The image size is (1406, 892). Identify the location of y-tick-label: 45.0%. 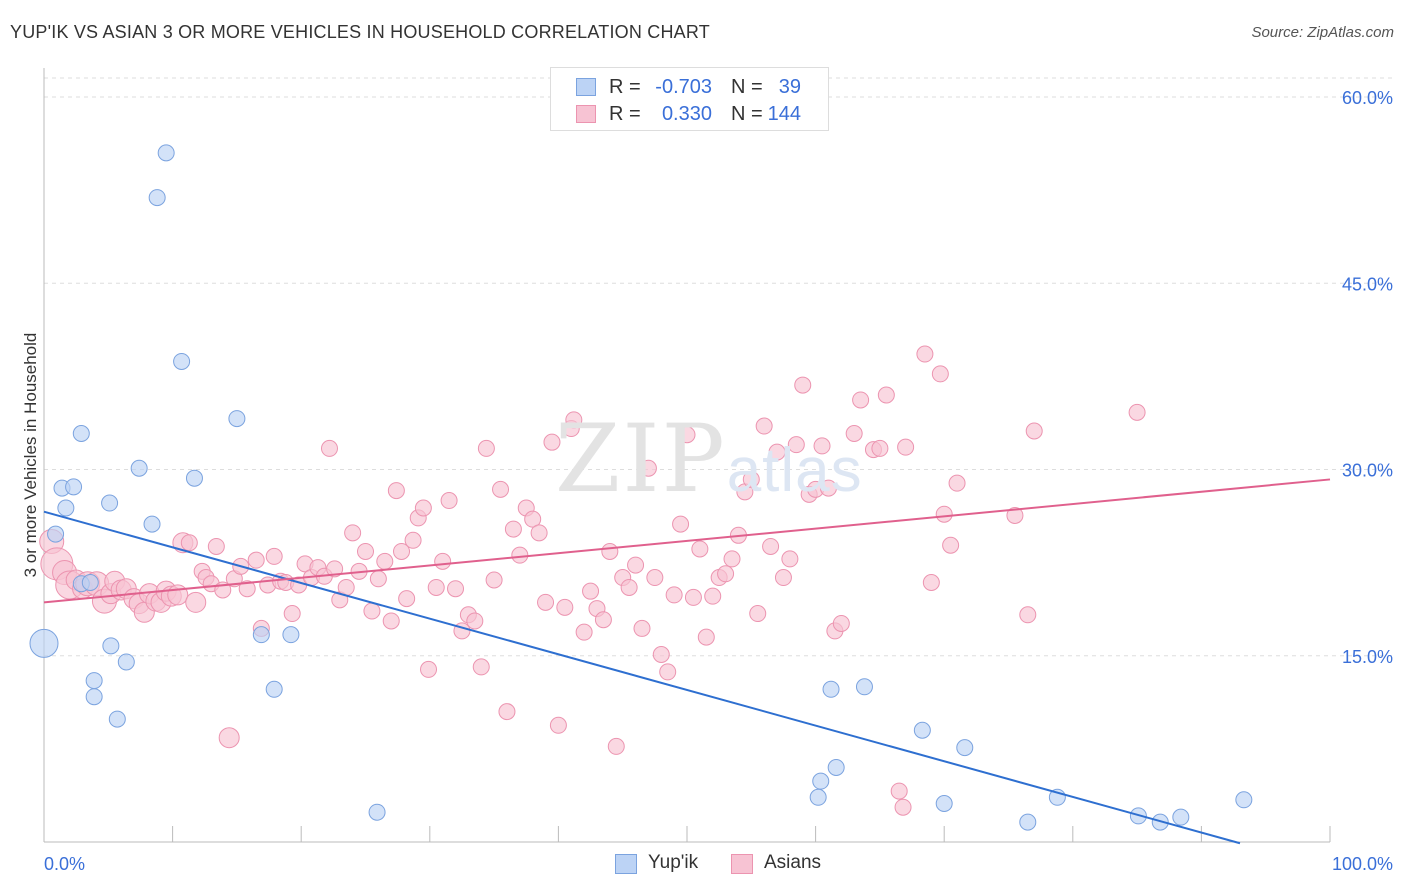
(1367, 284).